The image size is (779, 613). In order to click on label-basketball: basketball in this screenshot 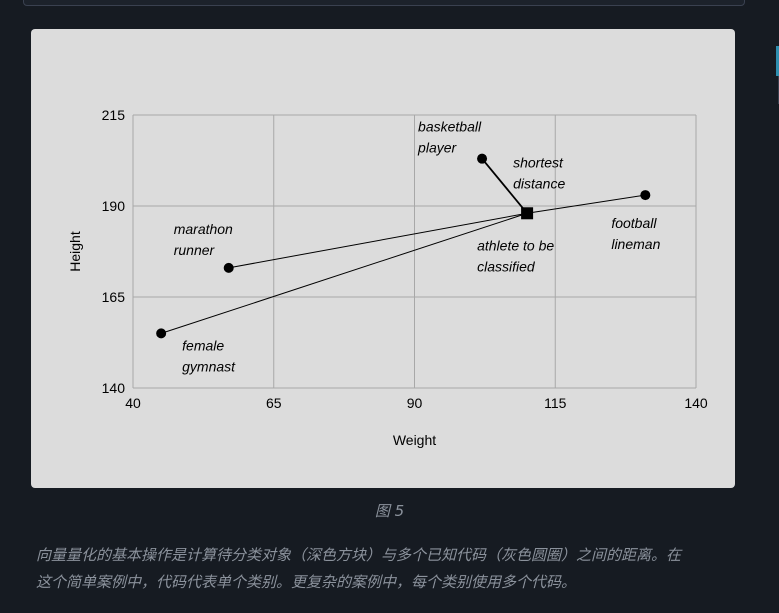, I will do `click(450, 127)`.